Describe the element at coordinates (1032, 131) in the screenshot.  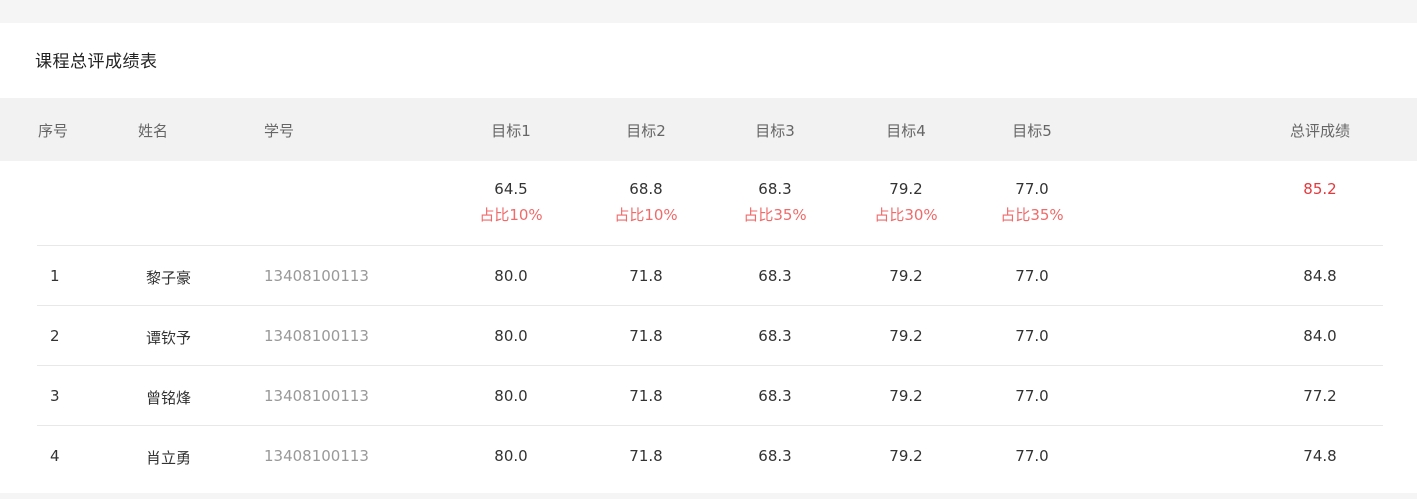
I see `header-goal5: 目标5` at that location.